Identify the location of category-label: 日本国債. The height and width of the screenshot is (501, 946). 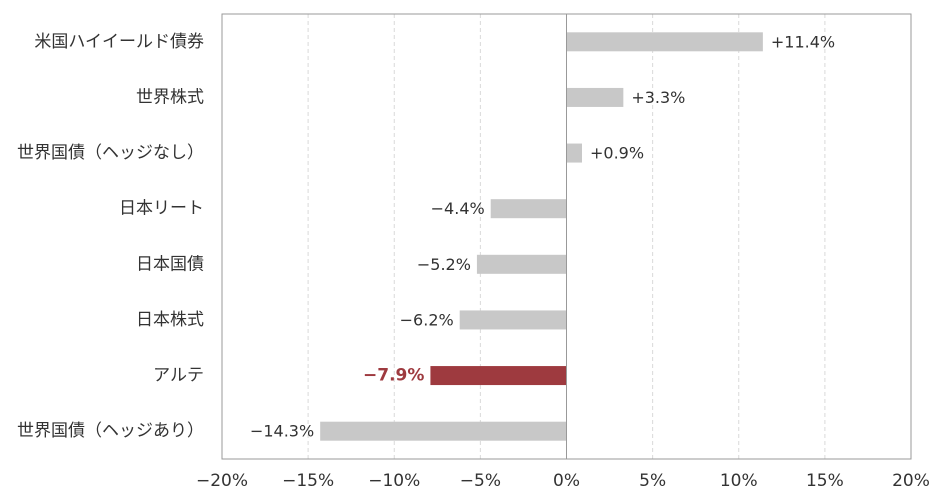
(170, 264).